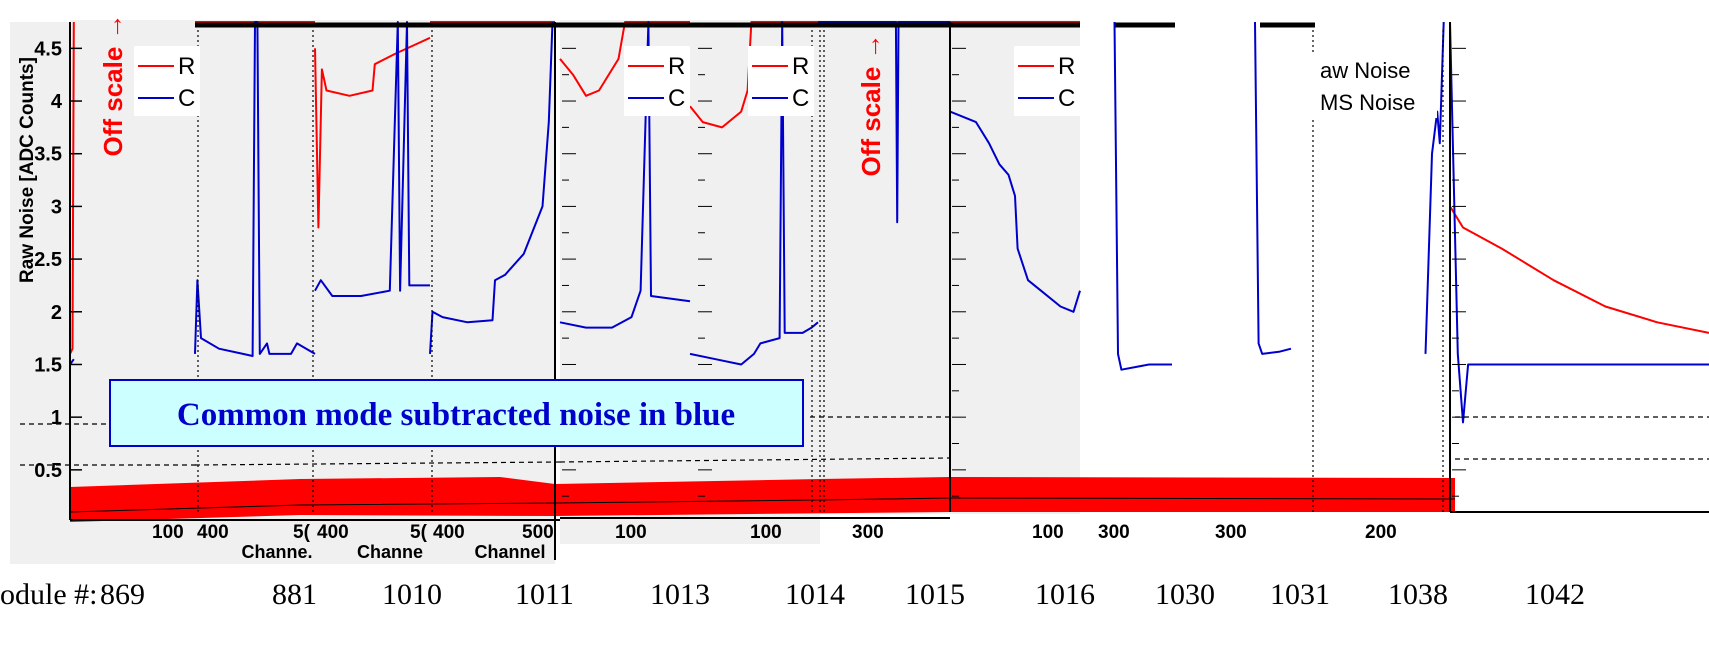 This screenshot has height=662, width=1709. What do you see at coordinates (56, 207) in the screenshot?
I see `ytick-label: 3` at bounding box center [56, 207].